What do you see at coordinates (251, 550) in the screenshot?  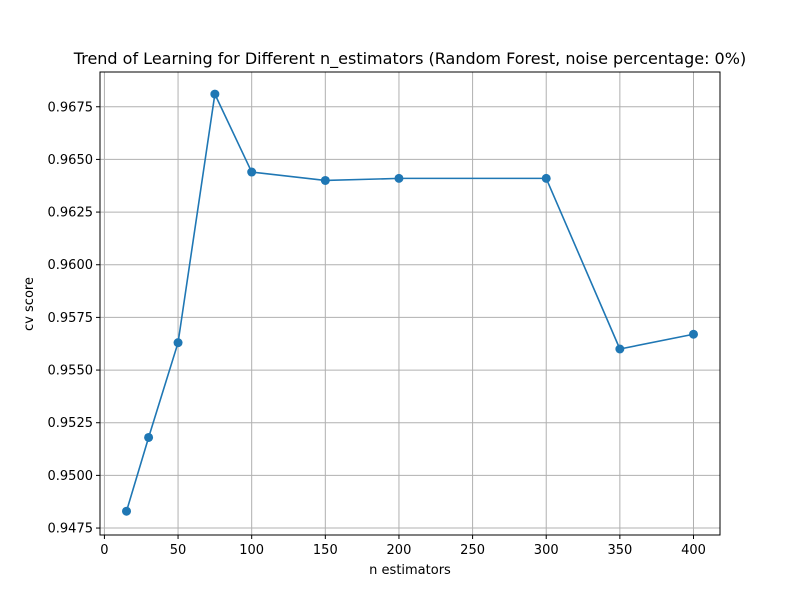 I see `x-tick-label: 100` at bounding box center [251, 550].